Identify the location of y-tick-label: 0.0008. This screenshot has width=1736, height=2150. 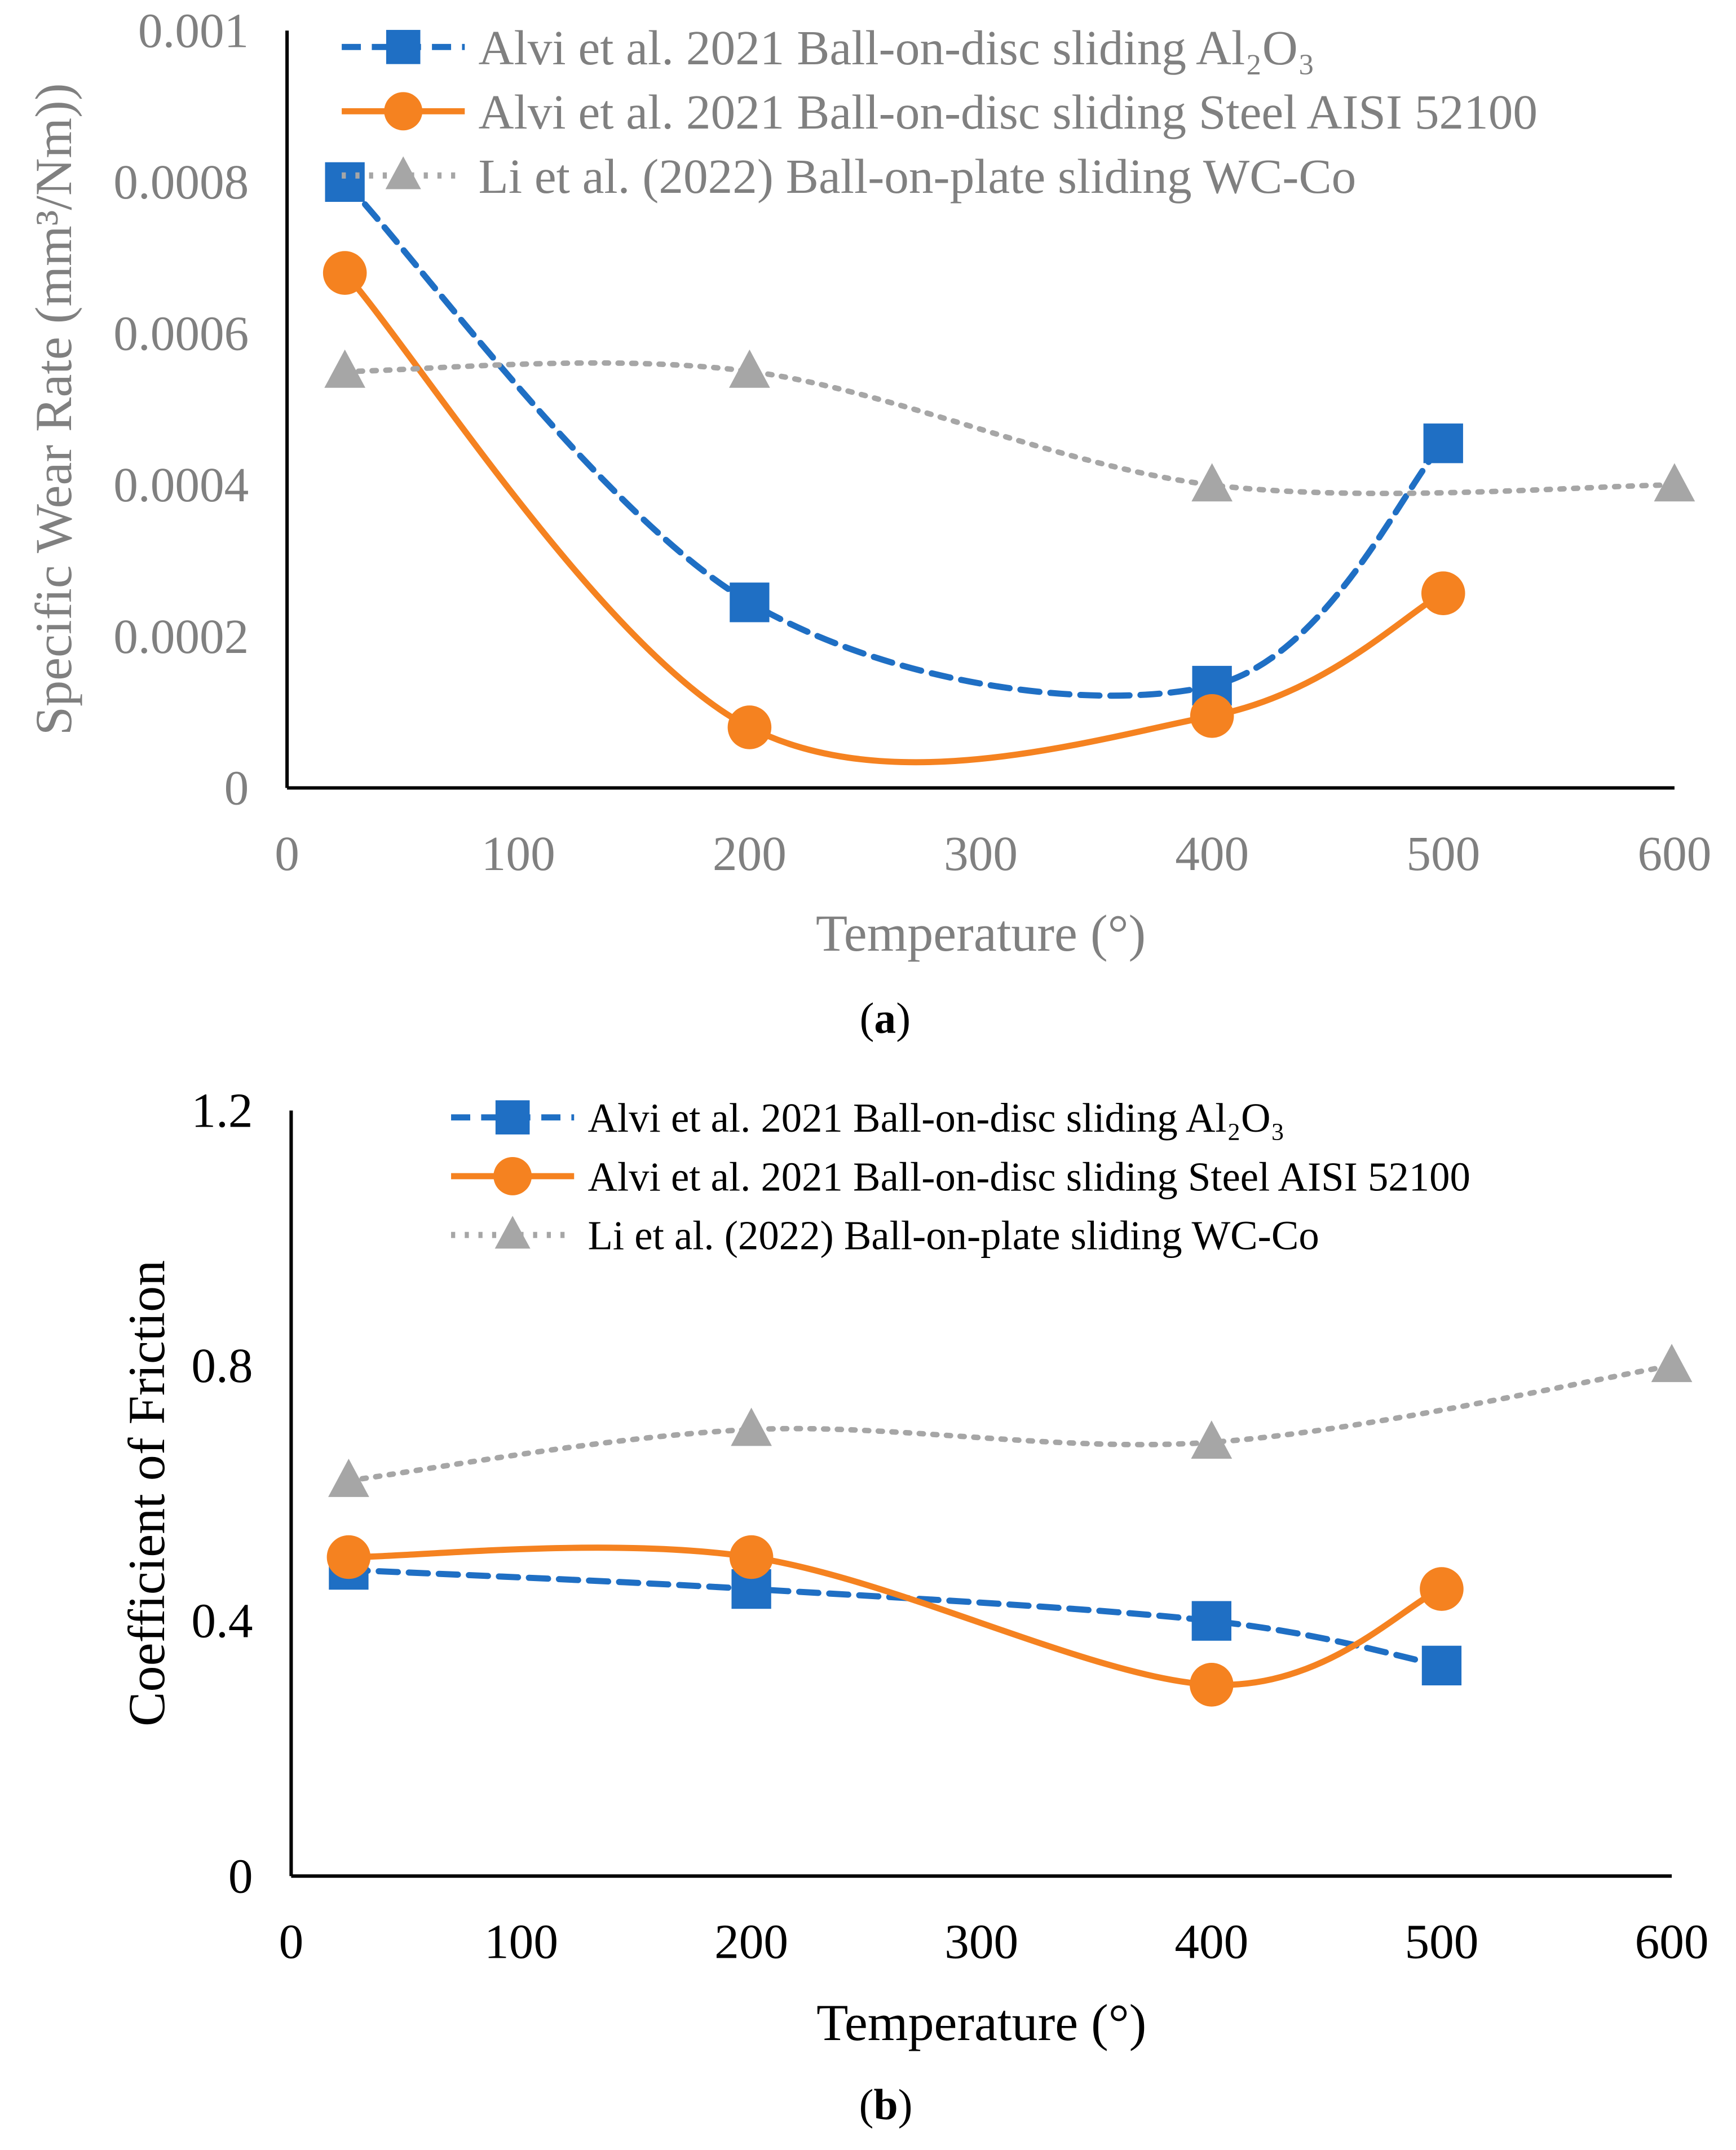
(181, 181).